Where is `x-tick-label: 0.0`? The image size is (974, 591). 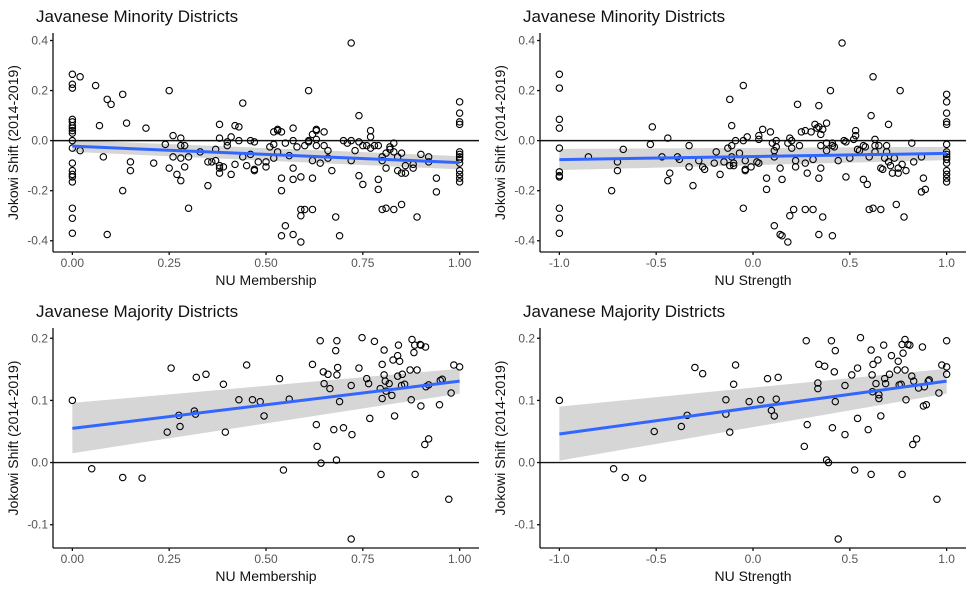
x-tick-label: 0.0 is located at coordinates (753, 263).